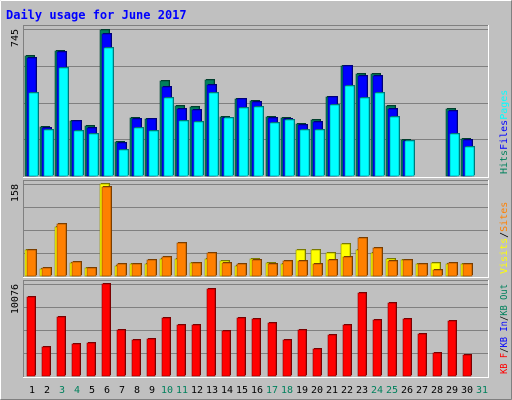 This screenshot has height=400, width=512. I want to click on day-label-8: 8, so click(137, 390).